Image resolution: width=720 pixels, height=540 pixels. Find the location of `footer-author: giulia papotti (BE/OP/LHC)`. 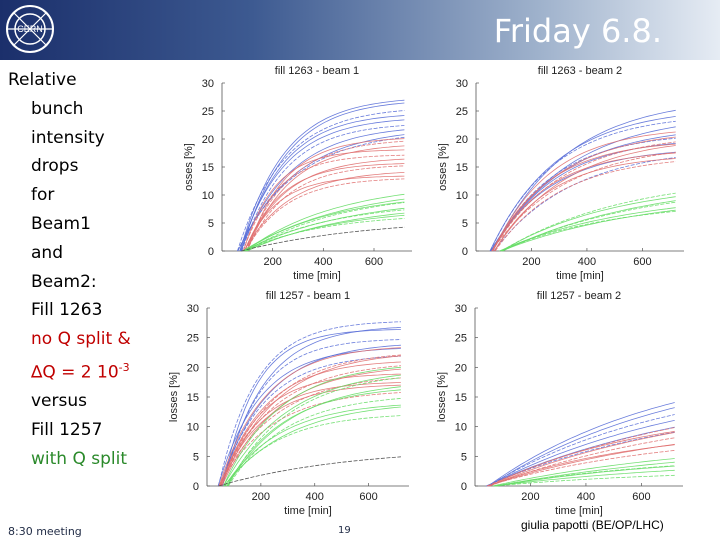

footer-author: giulia papotti (BE/OP/LHC) is located at coordinates (592, 525).